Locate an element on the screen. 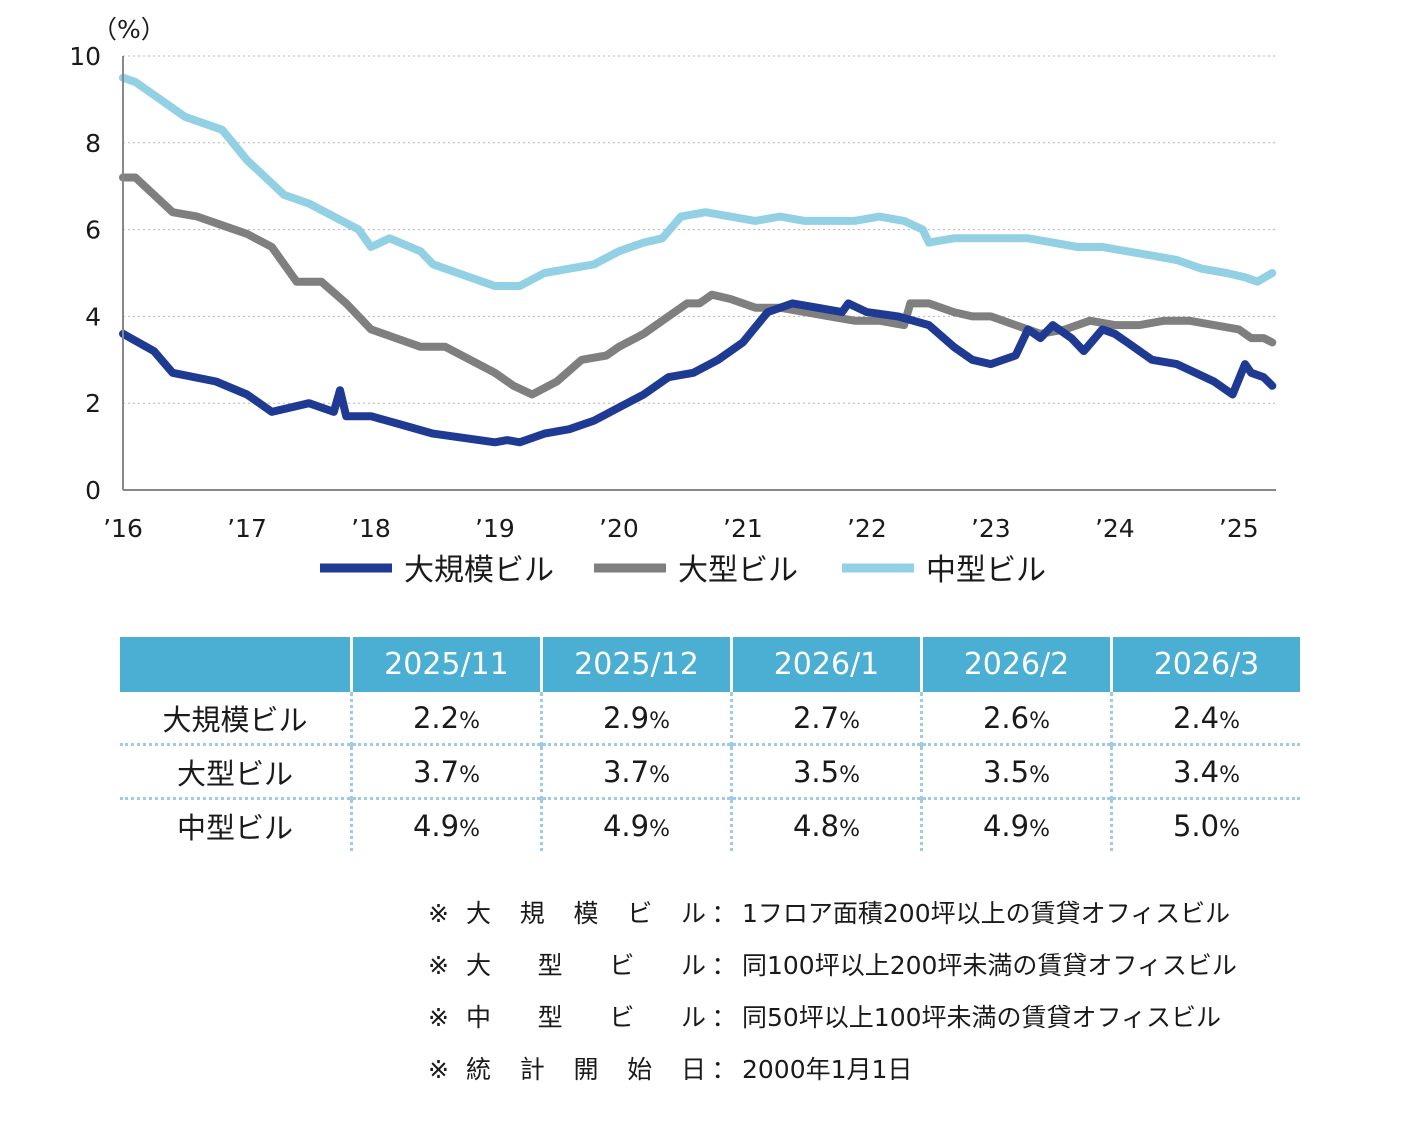 The image size is (1412, 1148). table-row: 大型ビル 3.7% 3.7% 3.5% 3.5% 3.4% is located at coordinates (710, 771).